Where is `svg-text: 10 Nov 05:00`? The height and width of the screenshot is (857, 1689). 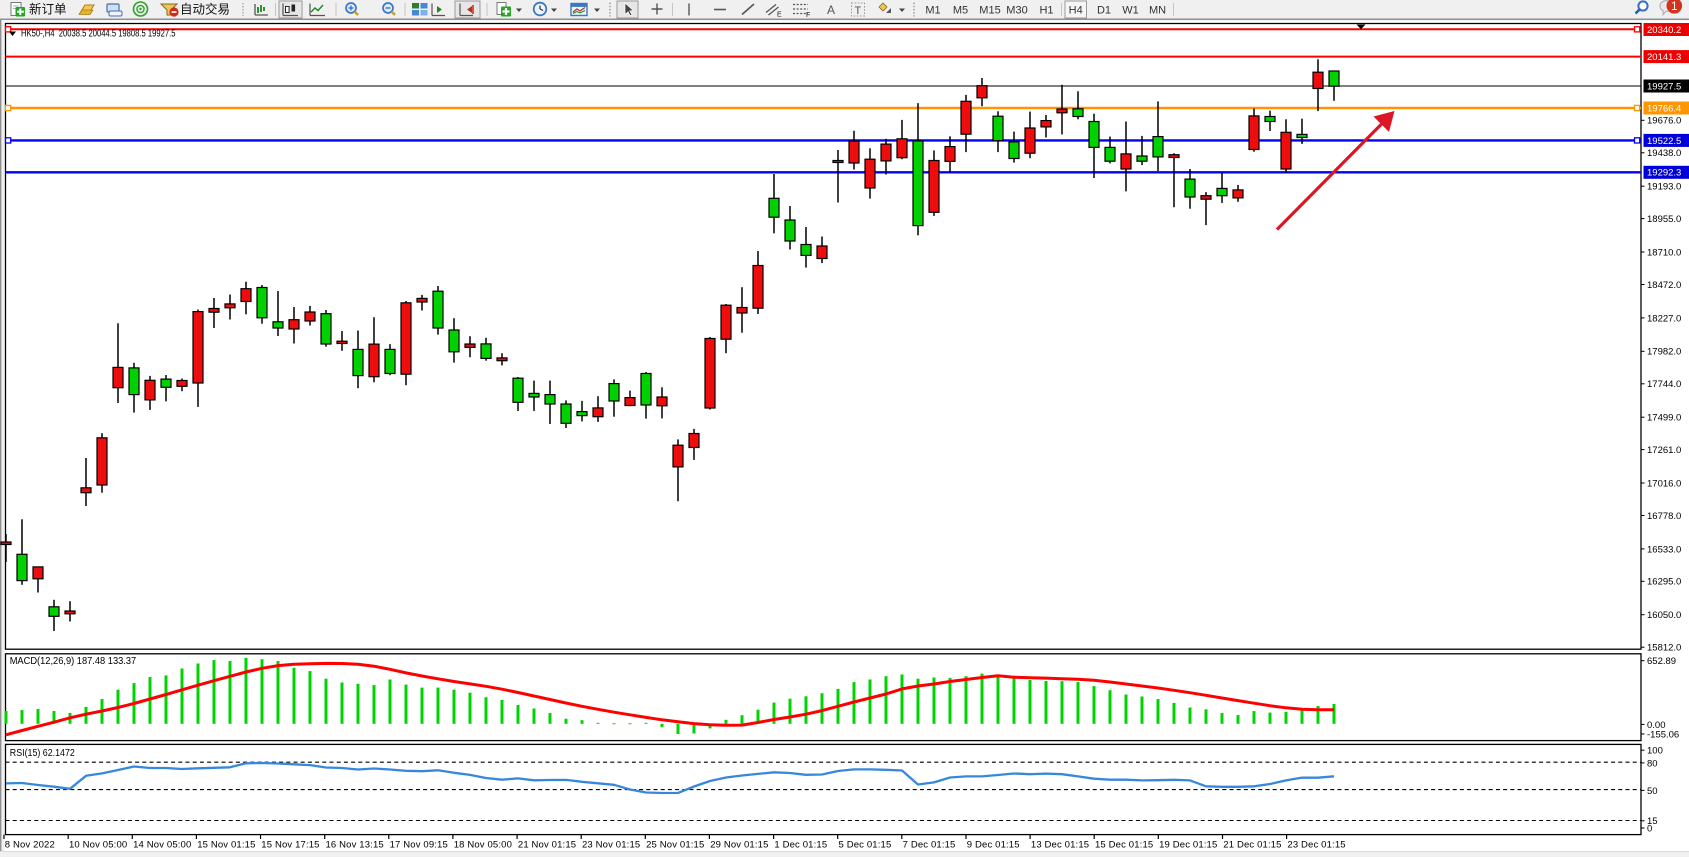 svg-text: 10 Nov 05:00 is located at coordinates (98, 844).